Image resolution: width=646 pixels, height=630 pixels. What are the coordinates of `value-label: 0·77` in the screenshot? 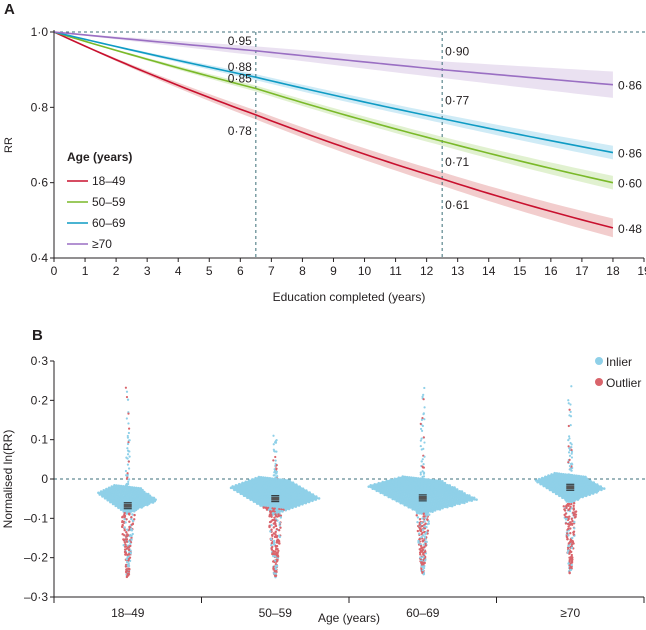 It's located at (457, 101).